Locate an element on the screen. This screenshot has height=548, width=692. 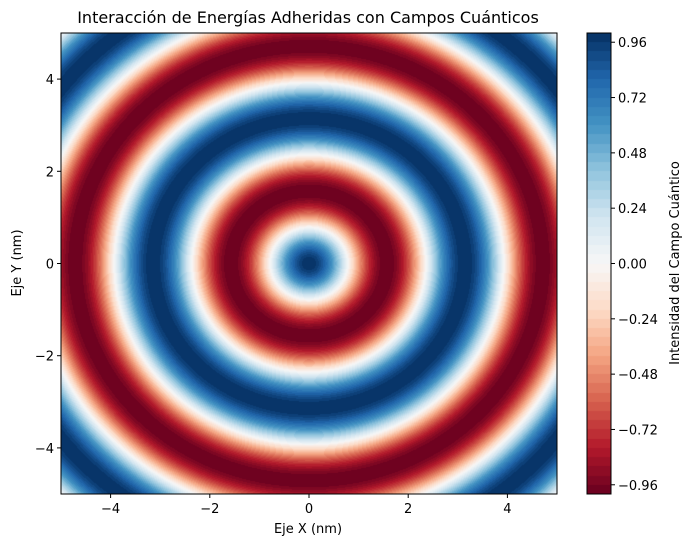
y-tick-label: 0 is located at coordinates (50, 265).